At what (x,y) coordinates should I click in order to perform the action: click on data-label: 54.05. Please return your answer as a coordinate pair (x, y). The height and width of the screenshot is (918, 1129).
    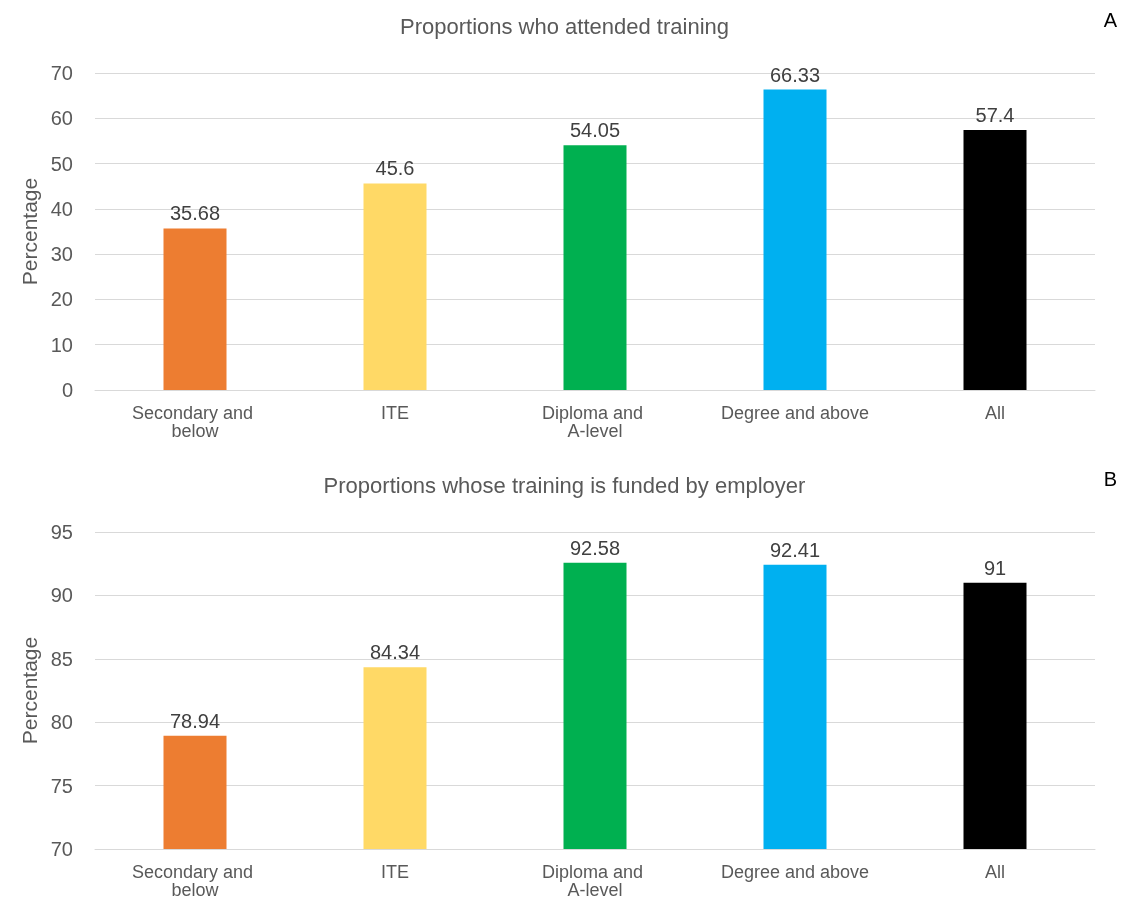
    Looking at the image, I should click on (595, 130).